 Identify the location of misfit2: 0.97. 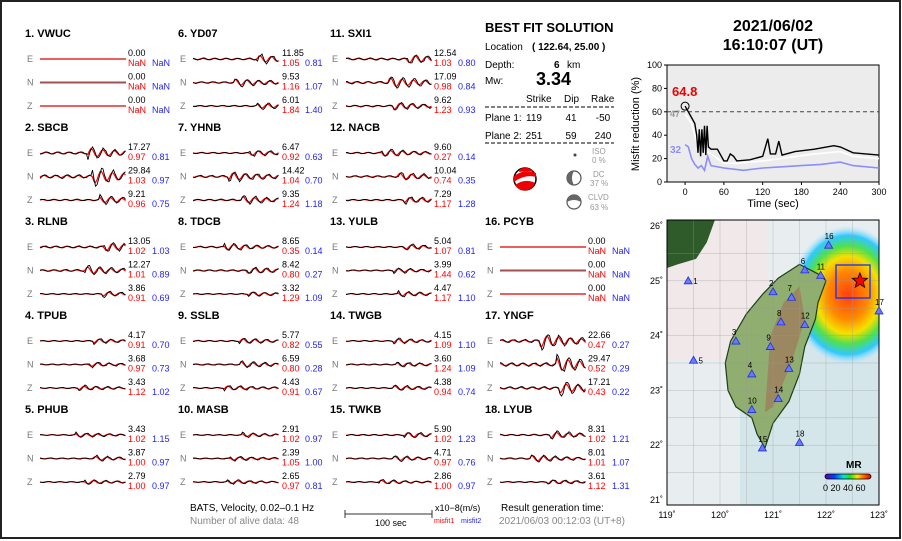
(314, 439).